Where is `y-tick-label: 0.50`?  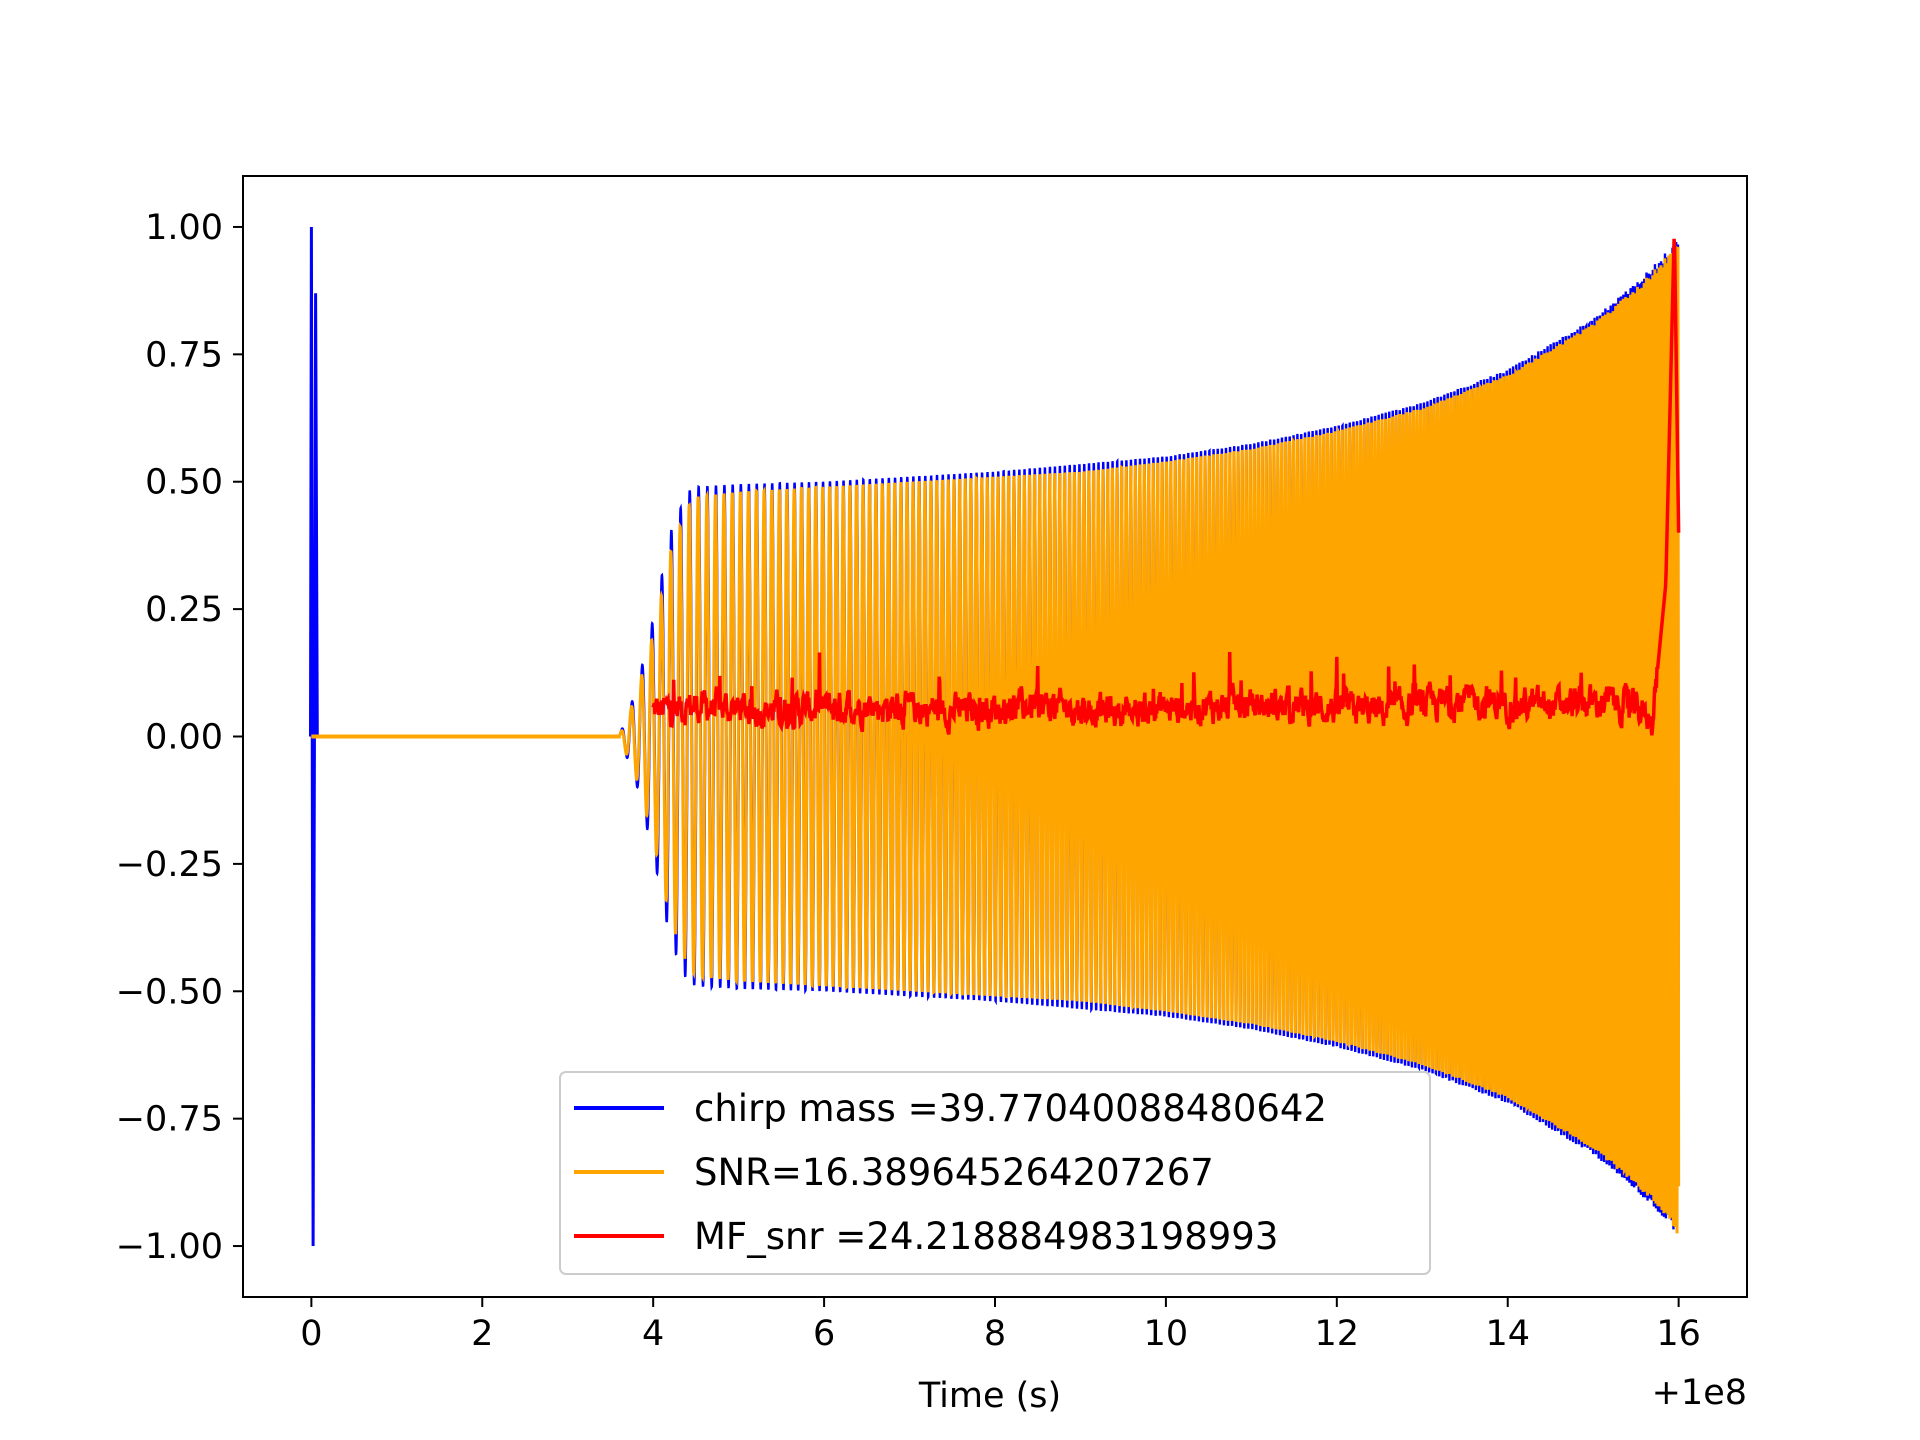
y-tick-label: 0.50 is located at coordinates (184, 483).